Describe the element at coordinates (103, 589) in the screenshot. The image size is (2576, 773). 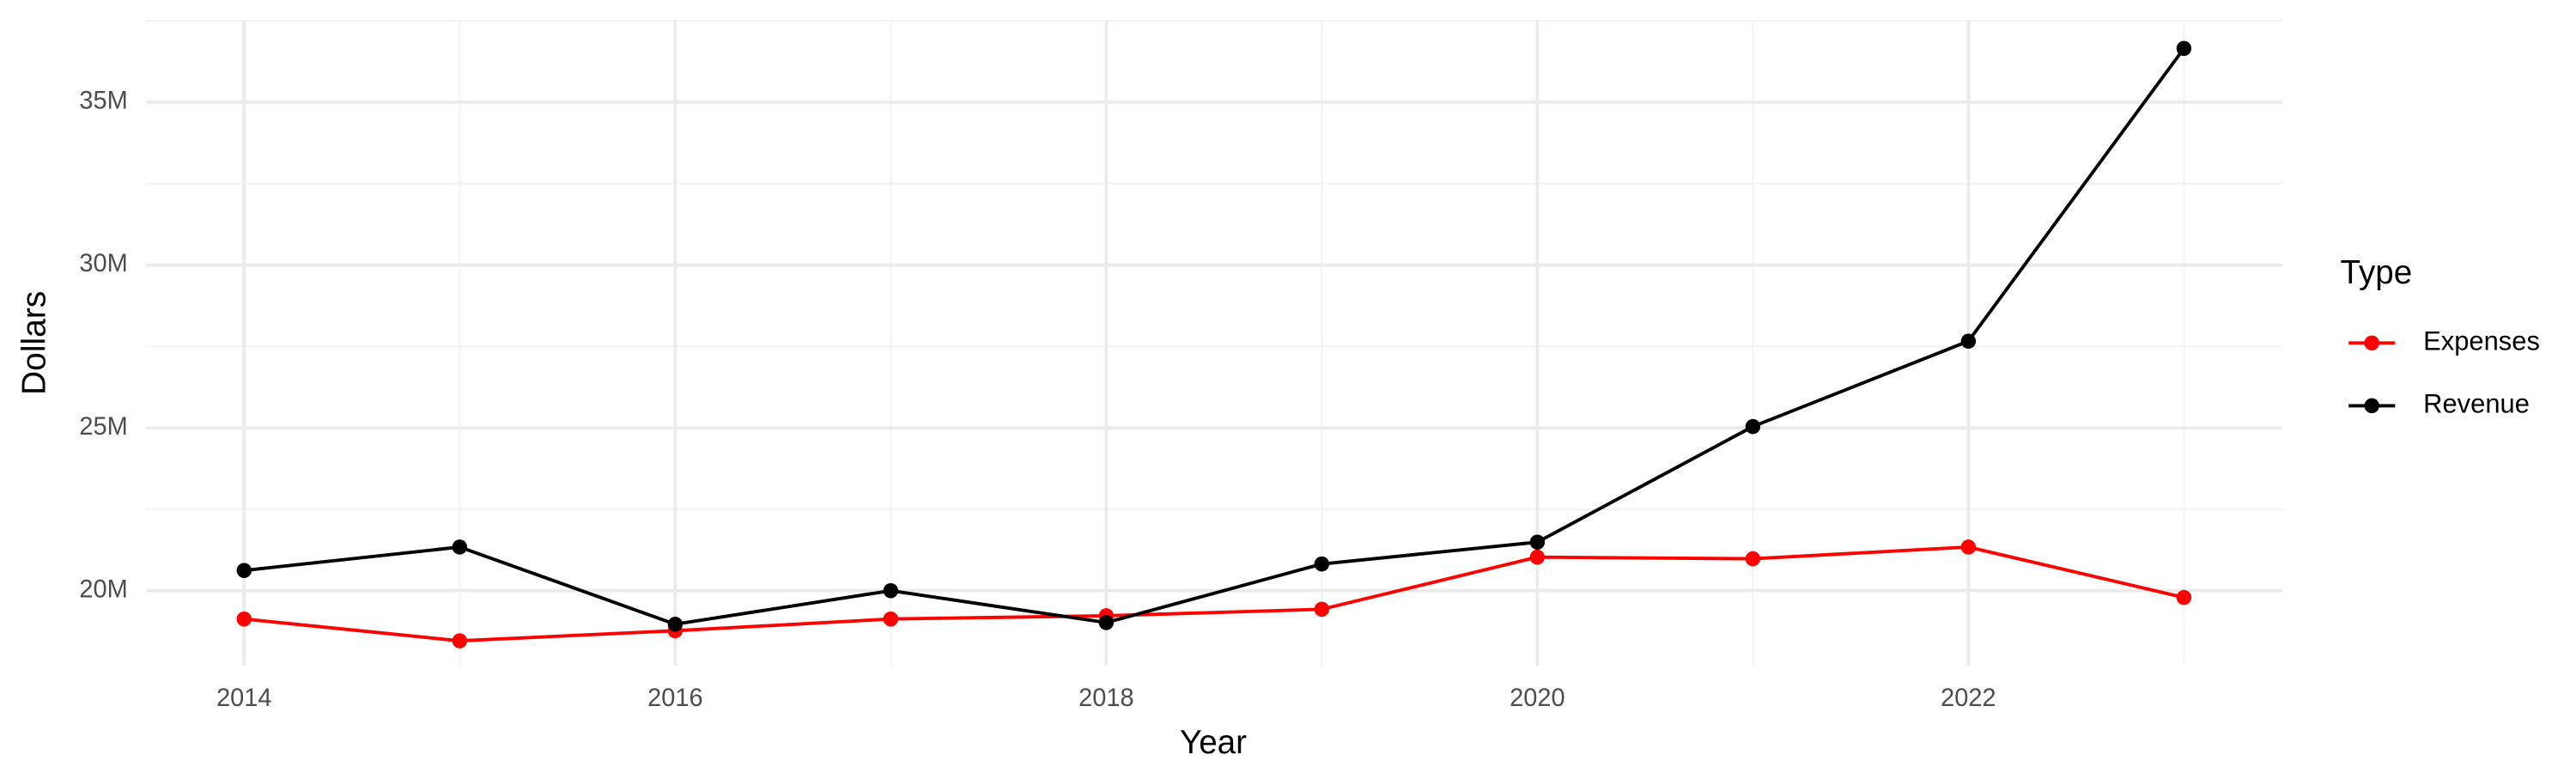
I see `y-tick-label: 20M` at that location.